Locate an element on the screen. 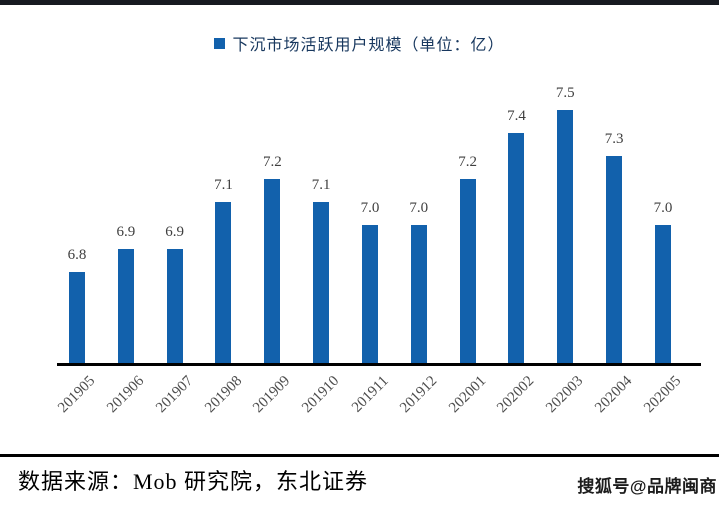 The width and height of the screenshot is (719, 508). x-tick-label: 202004 is located at coordinates (614, 395).